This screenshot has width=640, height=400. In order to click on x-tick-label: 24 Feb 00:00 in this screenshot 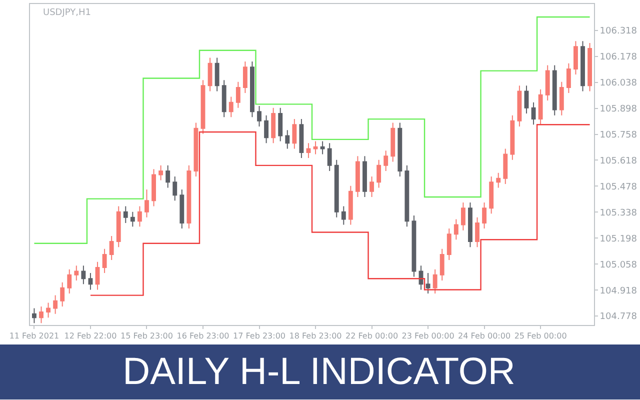, I will do `click(484, 336)`.